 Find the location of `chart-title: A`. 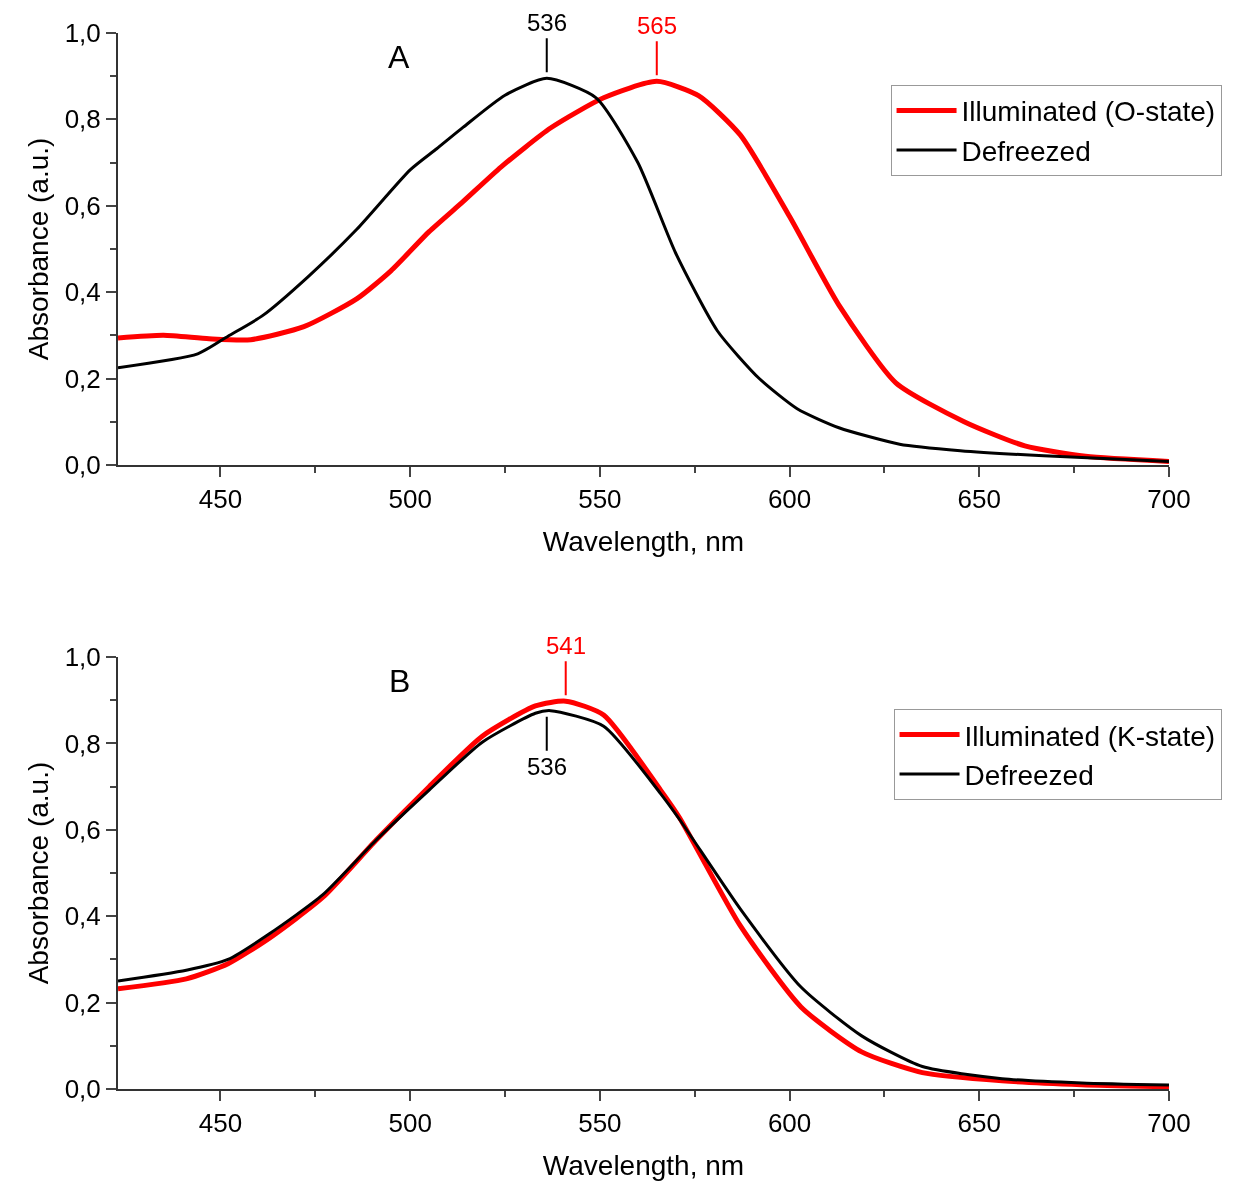

chart-title: A is located at coordinates (399, 57).